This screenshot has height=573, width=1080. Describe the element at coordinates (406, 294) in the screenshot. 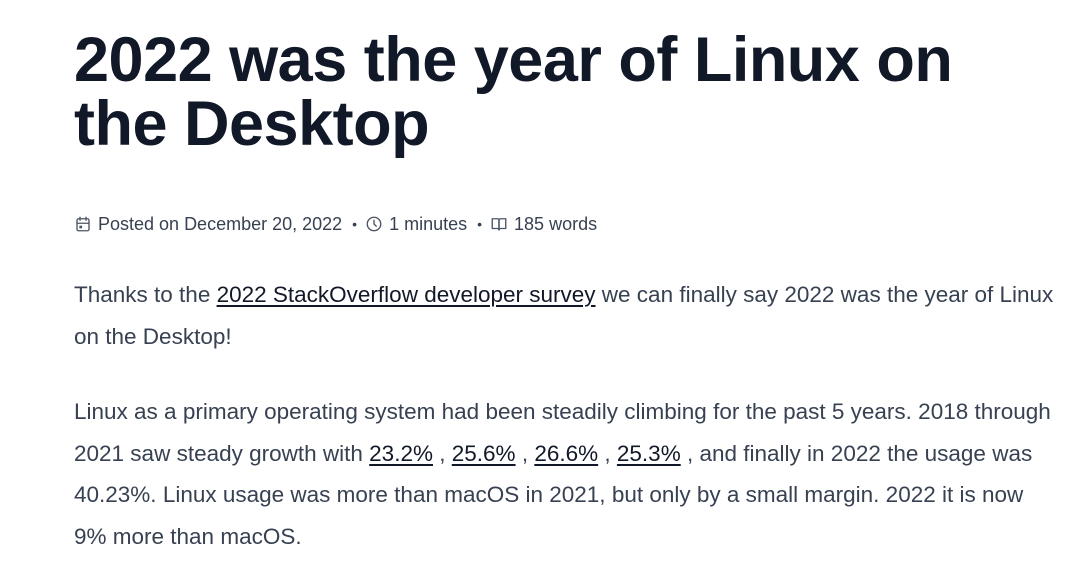

I see `survey-link: 2022 StackOverflow developer survey` at that location.